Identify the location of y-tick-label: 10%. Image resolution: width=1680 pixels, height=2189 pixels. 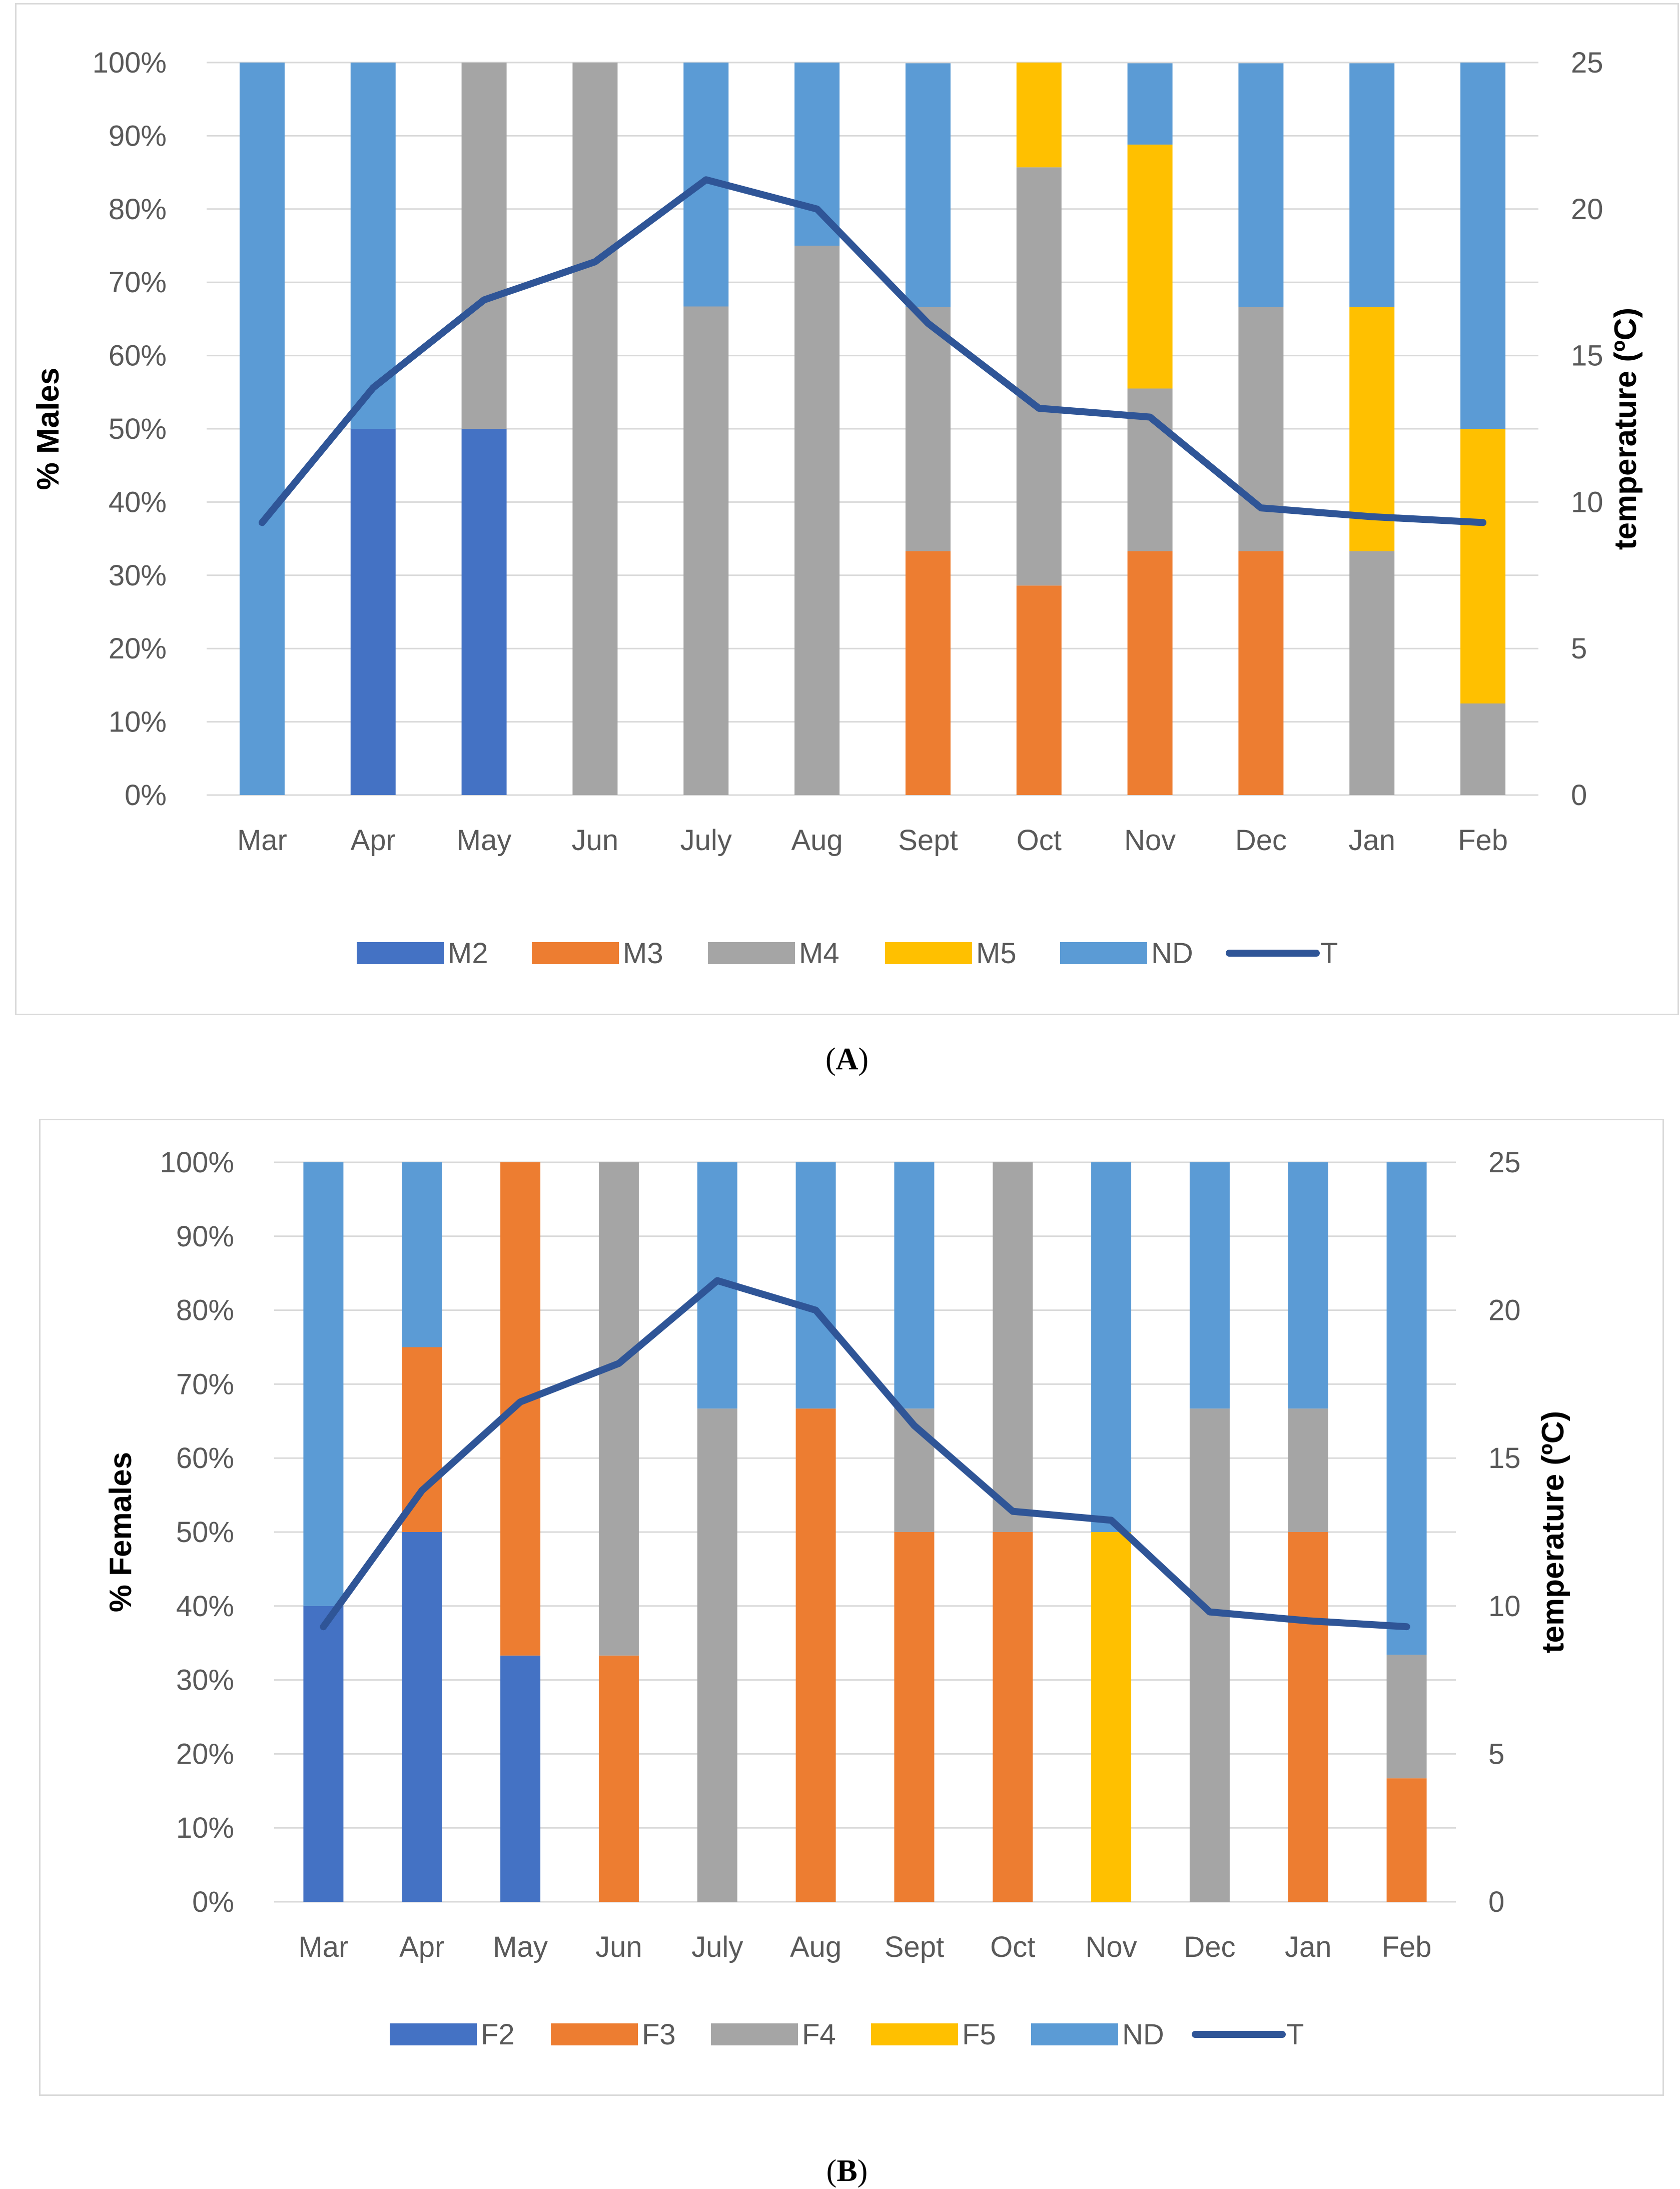
(205, 1828).